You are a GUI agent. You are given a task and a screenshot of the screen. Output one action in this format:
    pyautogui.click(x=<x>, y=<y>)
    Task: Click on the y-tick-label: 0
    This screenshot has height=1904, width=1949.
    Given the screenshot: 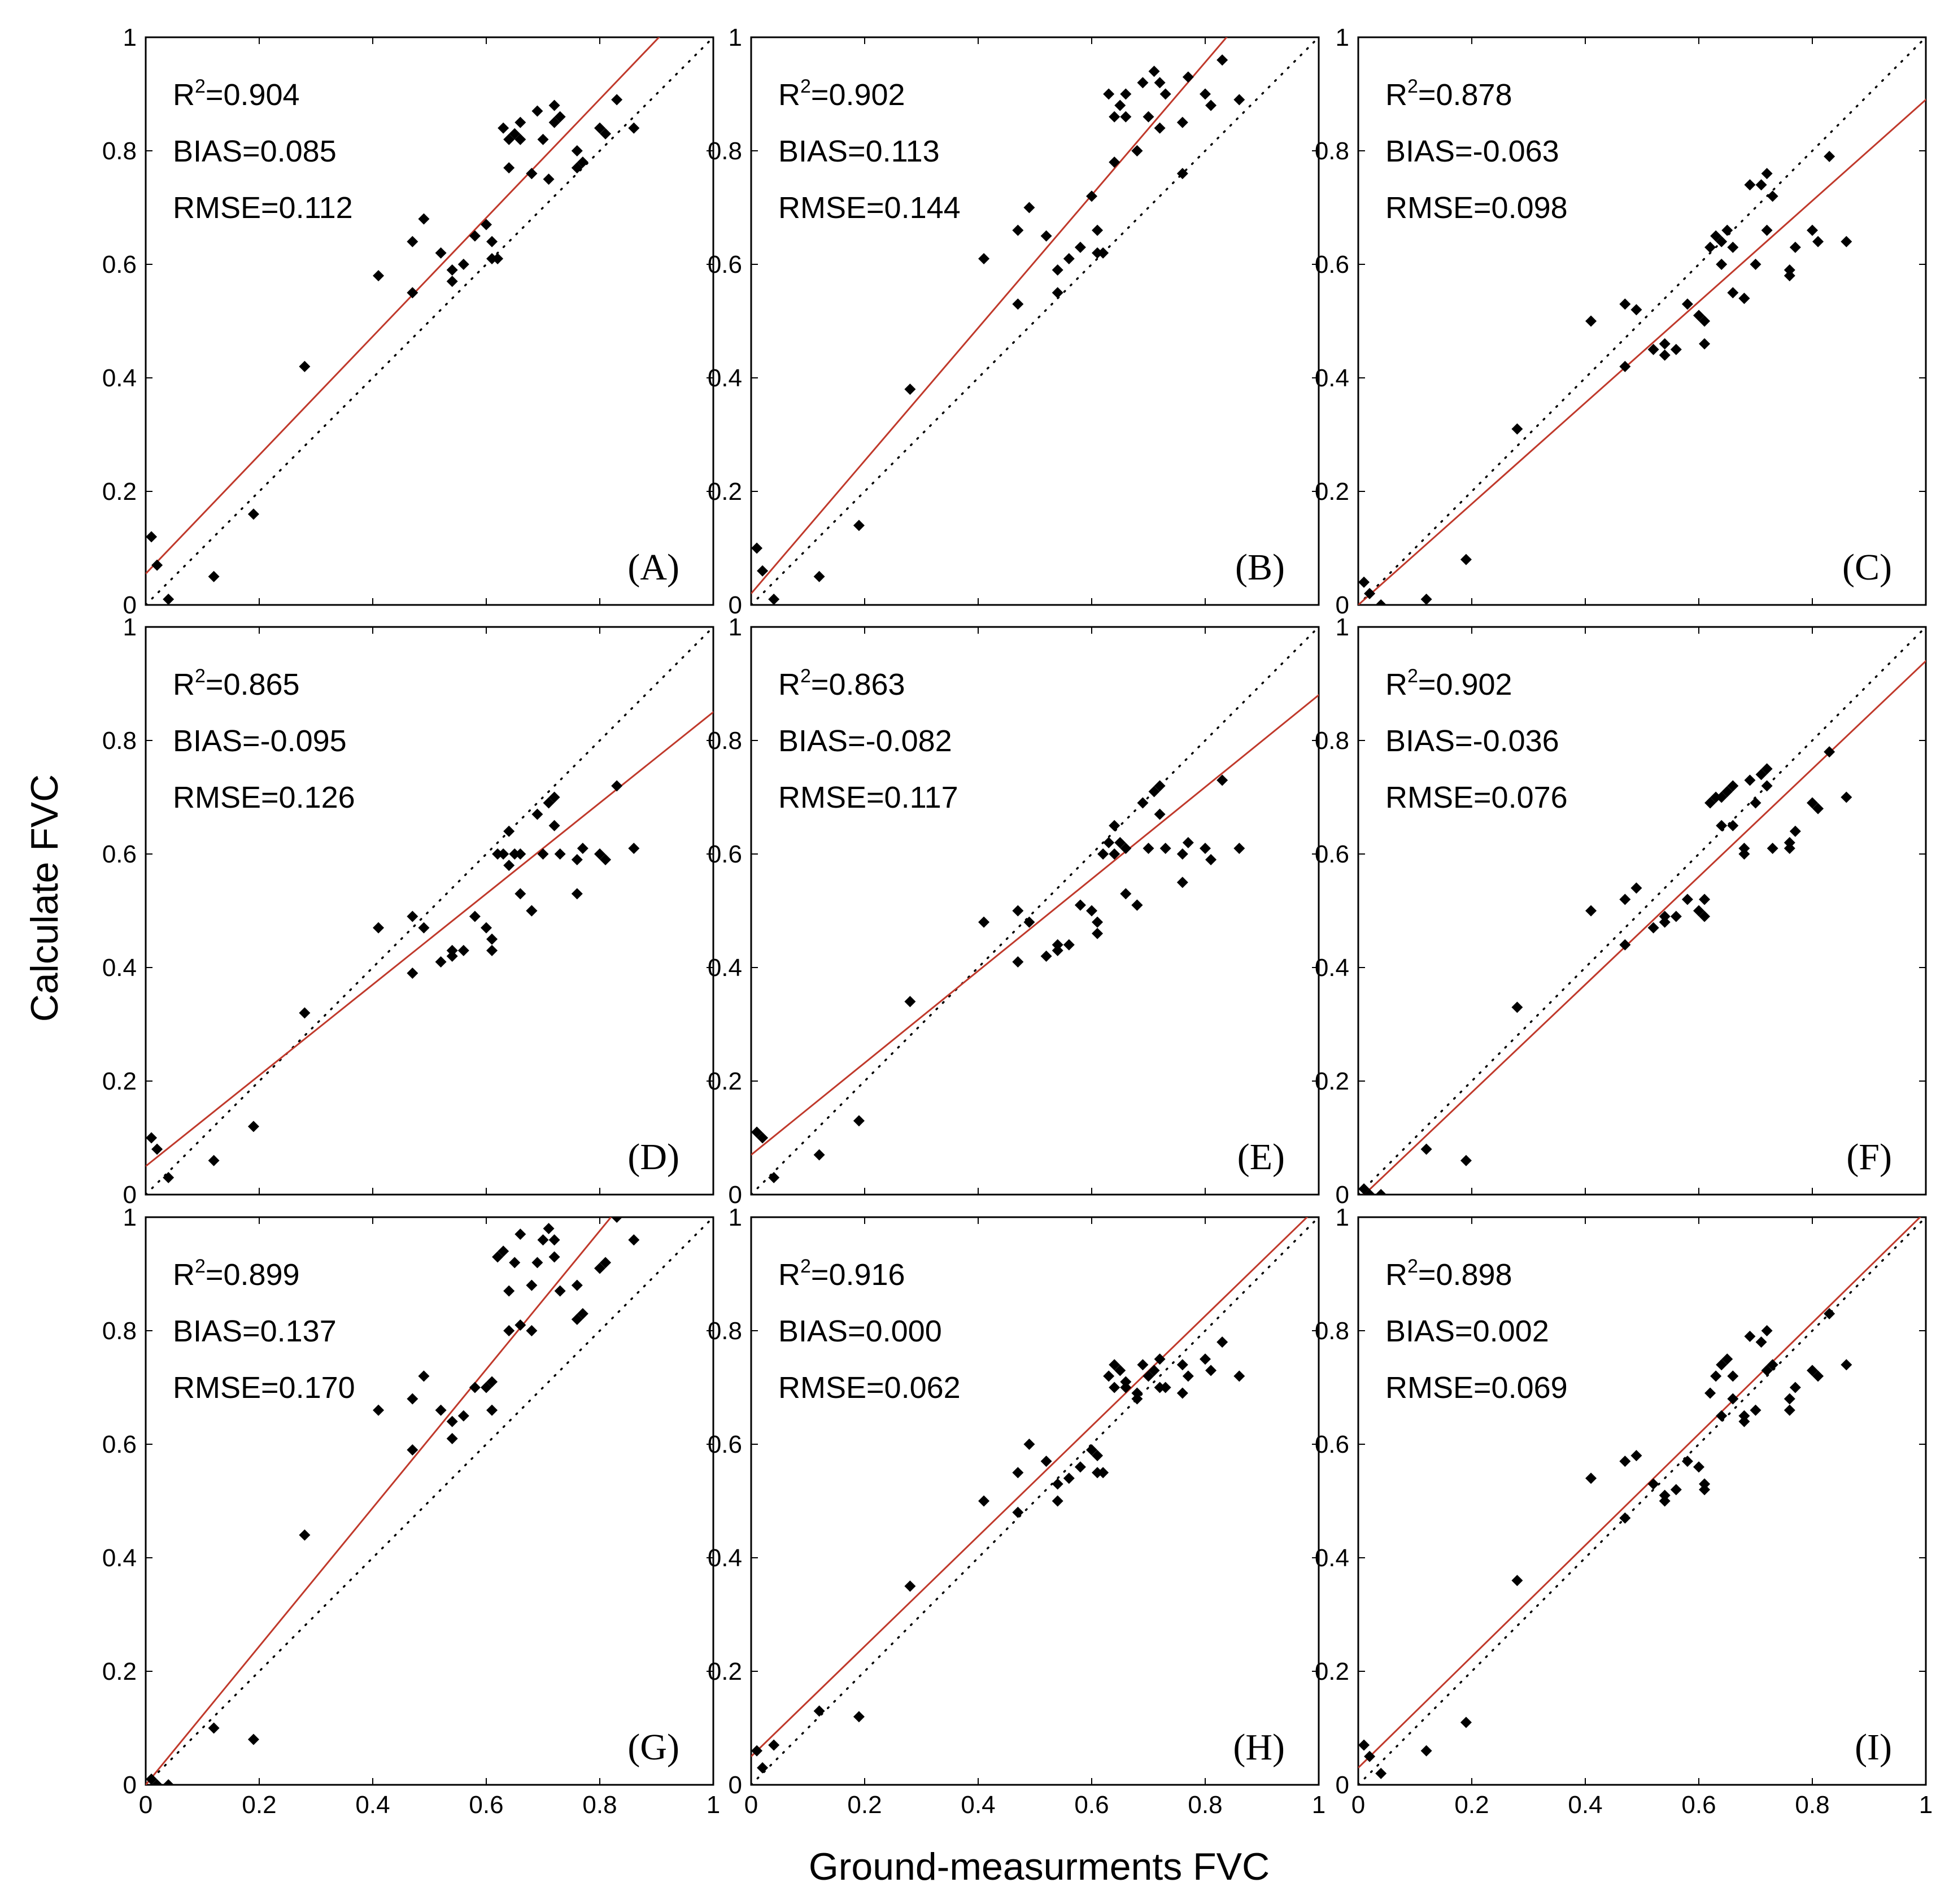 What is the action you would take?
    pyautogui.click(x=1342, y=1195)
    